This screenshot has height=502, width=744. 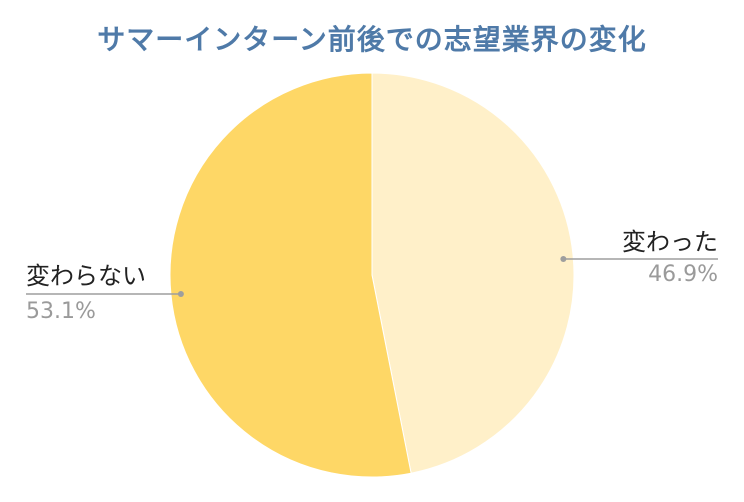 I want to click on slice-value-label-2: 53.1%, so click(x=61, y=311).